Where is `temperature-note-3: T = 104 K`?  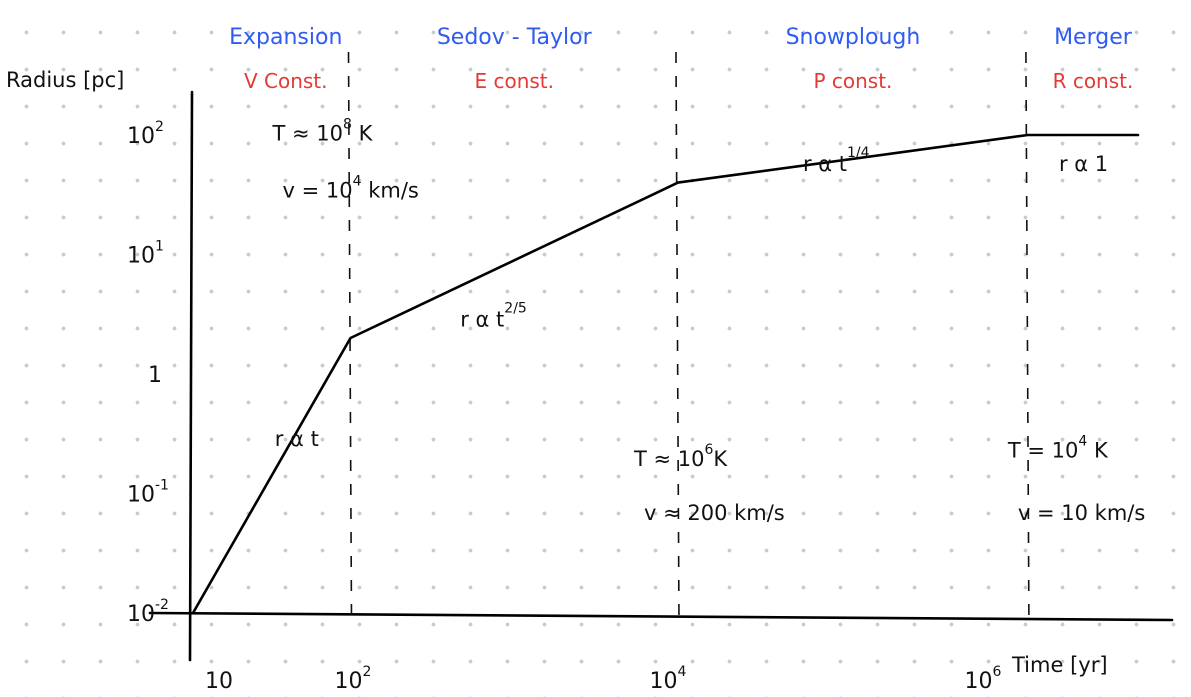
temperature-note-3: T = 104 K is located at coordinates (1058, 448).